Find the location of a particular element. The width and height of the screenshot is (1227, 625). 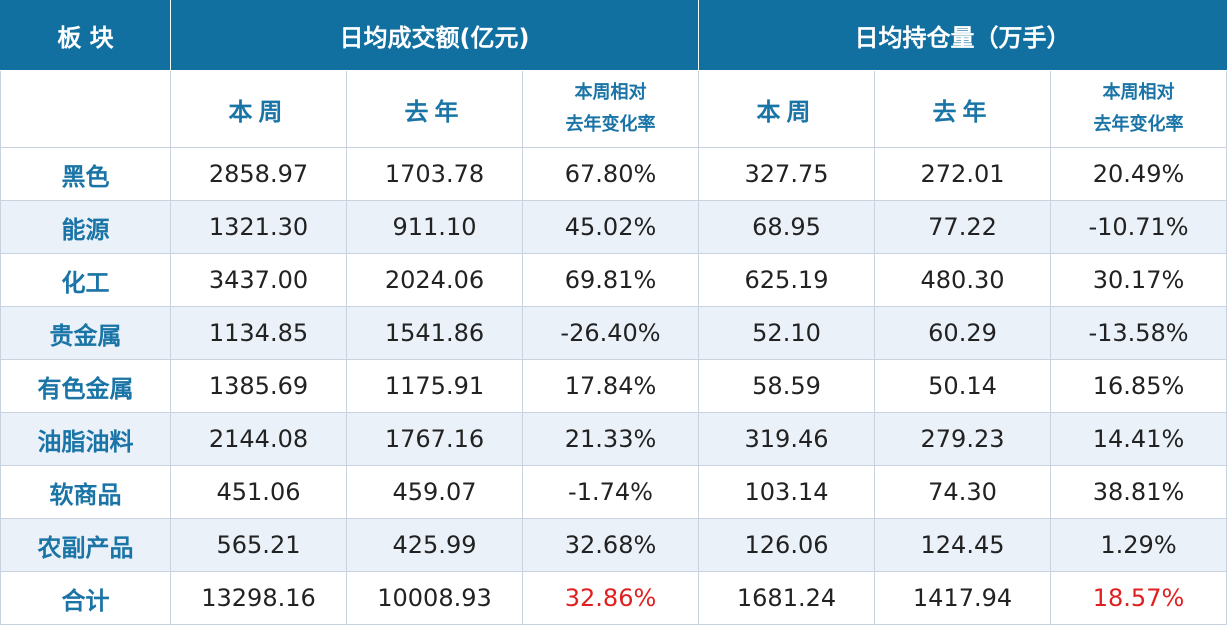

turnover-last-year-cell: 2024.06 is located at coordinates (434, 280).